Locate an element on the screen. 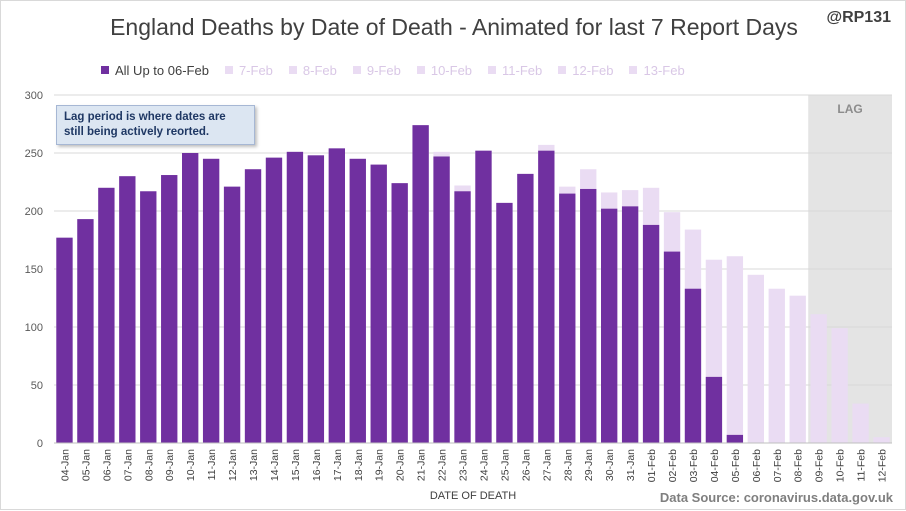  x-tick-label: 23-Jan is located at coordinates (464, 465).